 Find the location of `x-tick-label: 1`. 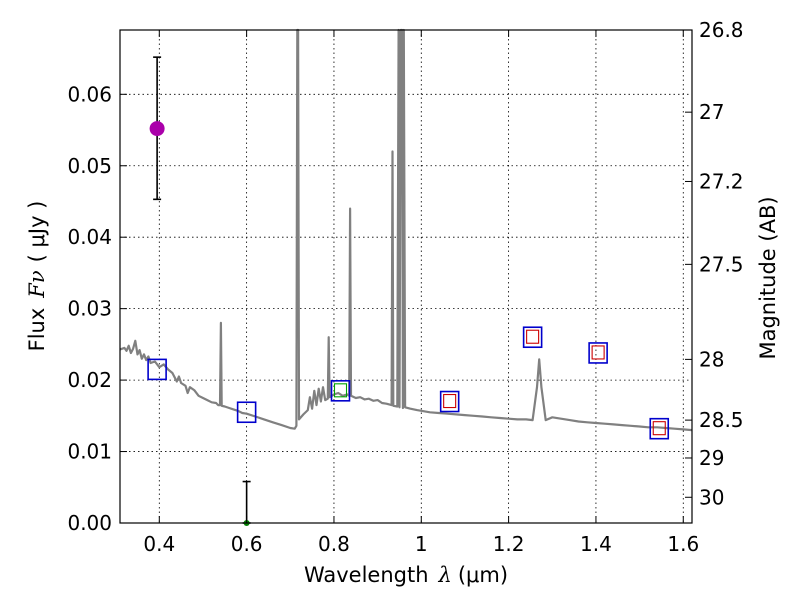

x-tick-label: 1 is located at coordinates (421, 544).